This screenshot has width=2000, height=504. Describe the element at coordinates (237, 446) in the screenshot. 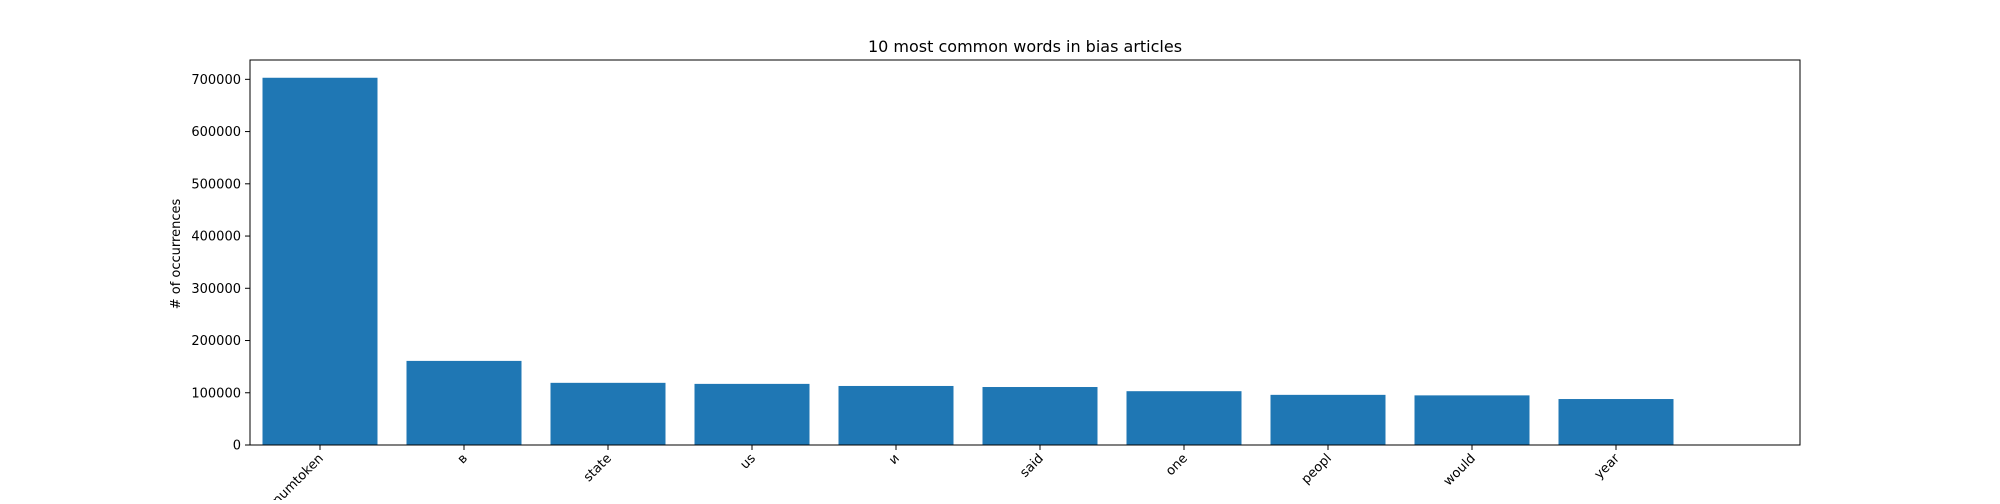

I see `y-tick-label-0: 0` at that location.